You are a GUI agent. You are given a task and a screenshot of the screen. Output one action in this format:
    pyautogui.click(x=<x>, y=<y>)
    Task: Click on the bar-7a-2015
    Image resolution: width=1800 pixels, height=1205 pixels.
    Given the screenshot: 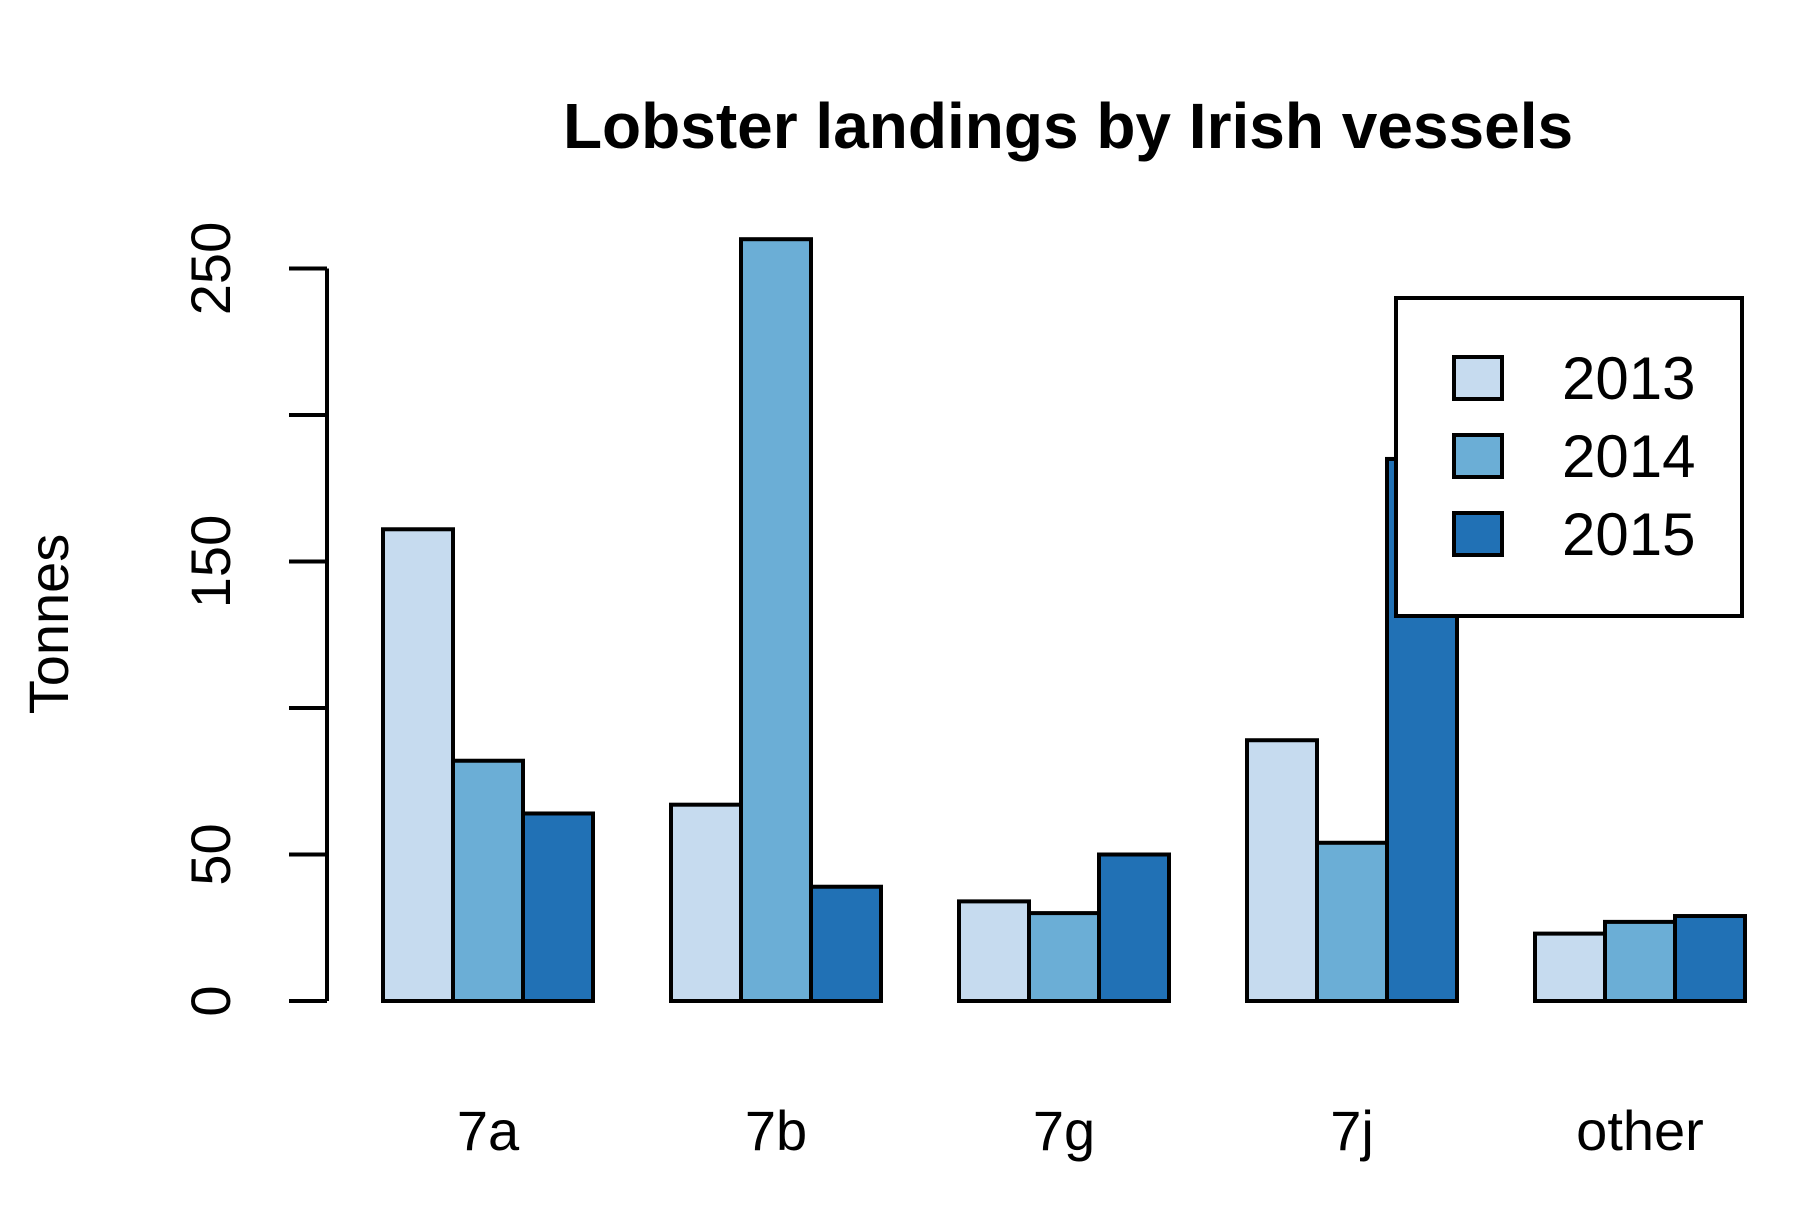 What is the action you would take?
    pyautogui.click(x=558, y=907)
    